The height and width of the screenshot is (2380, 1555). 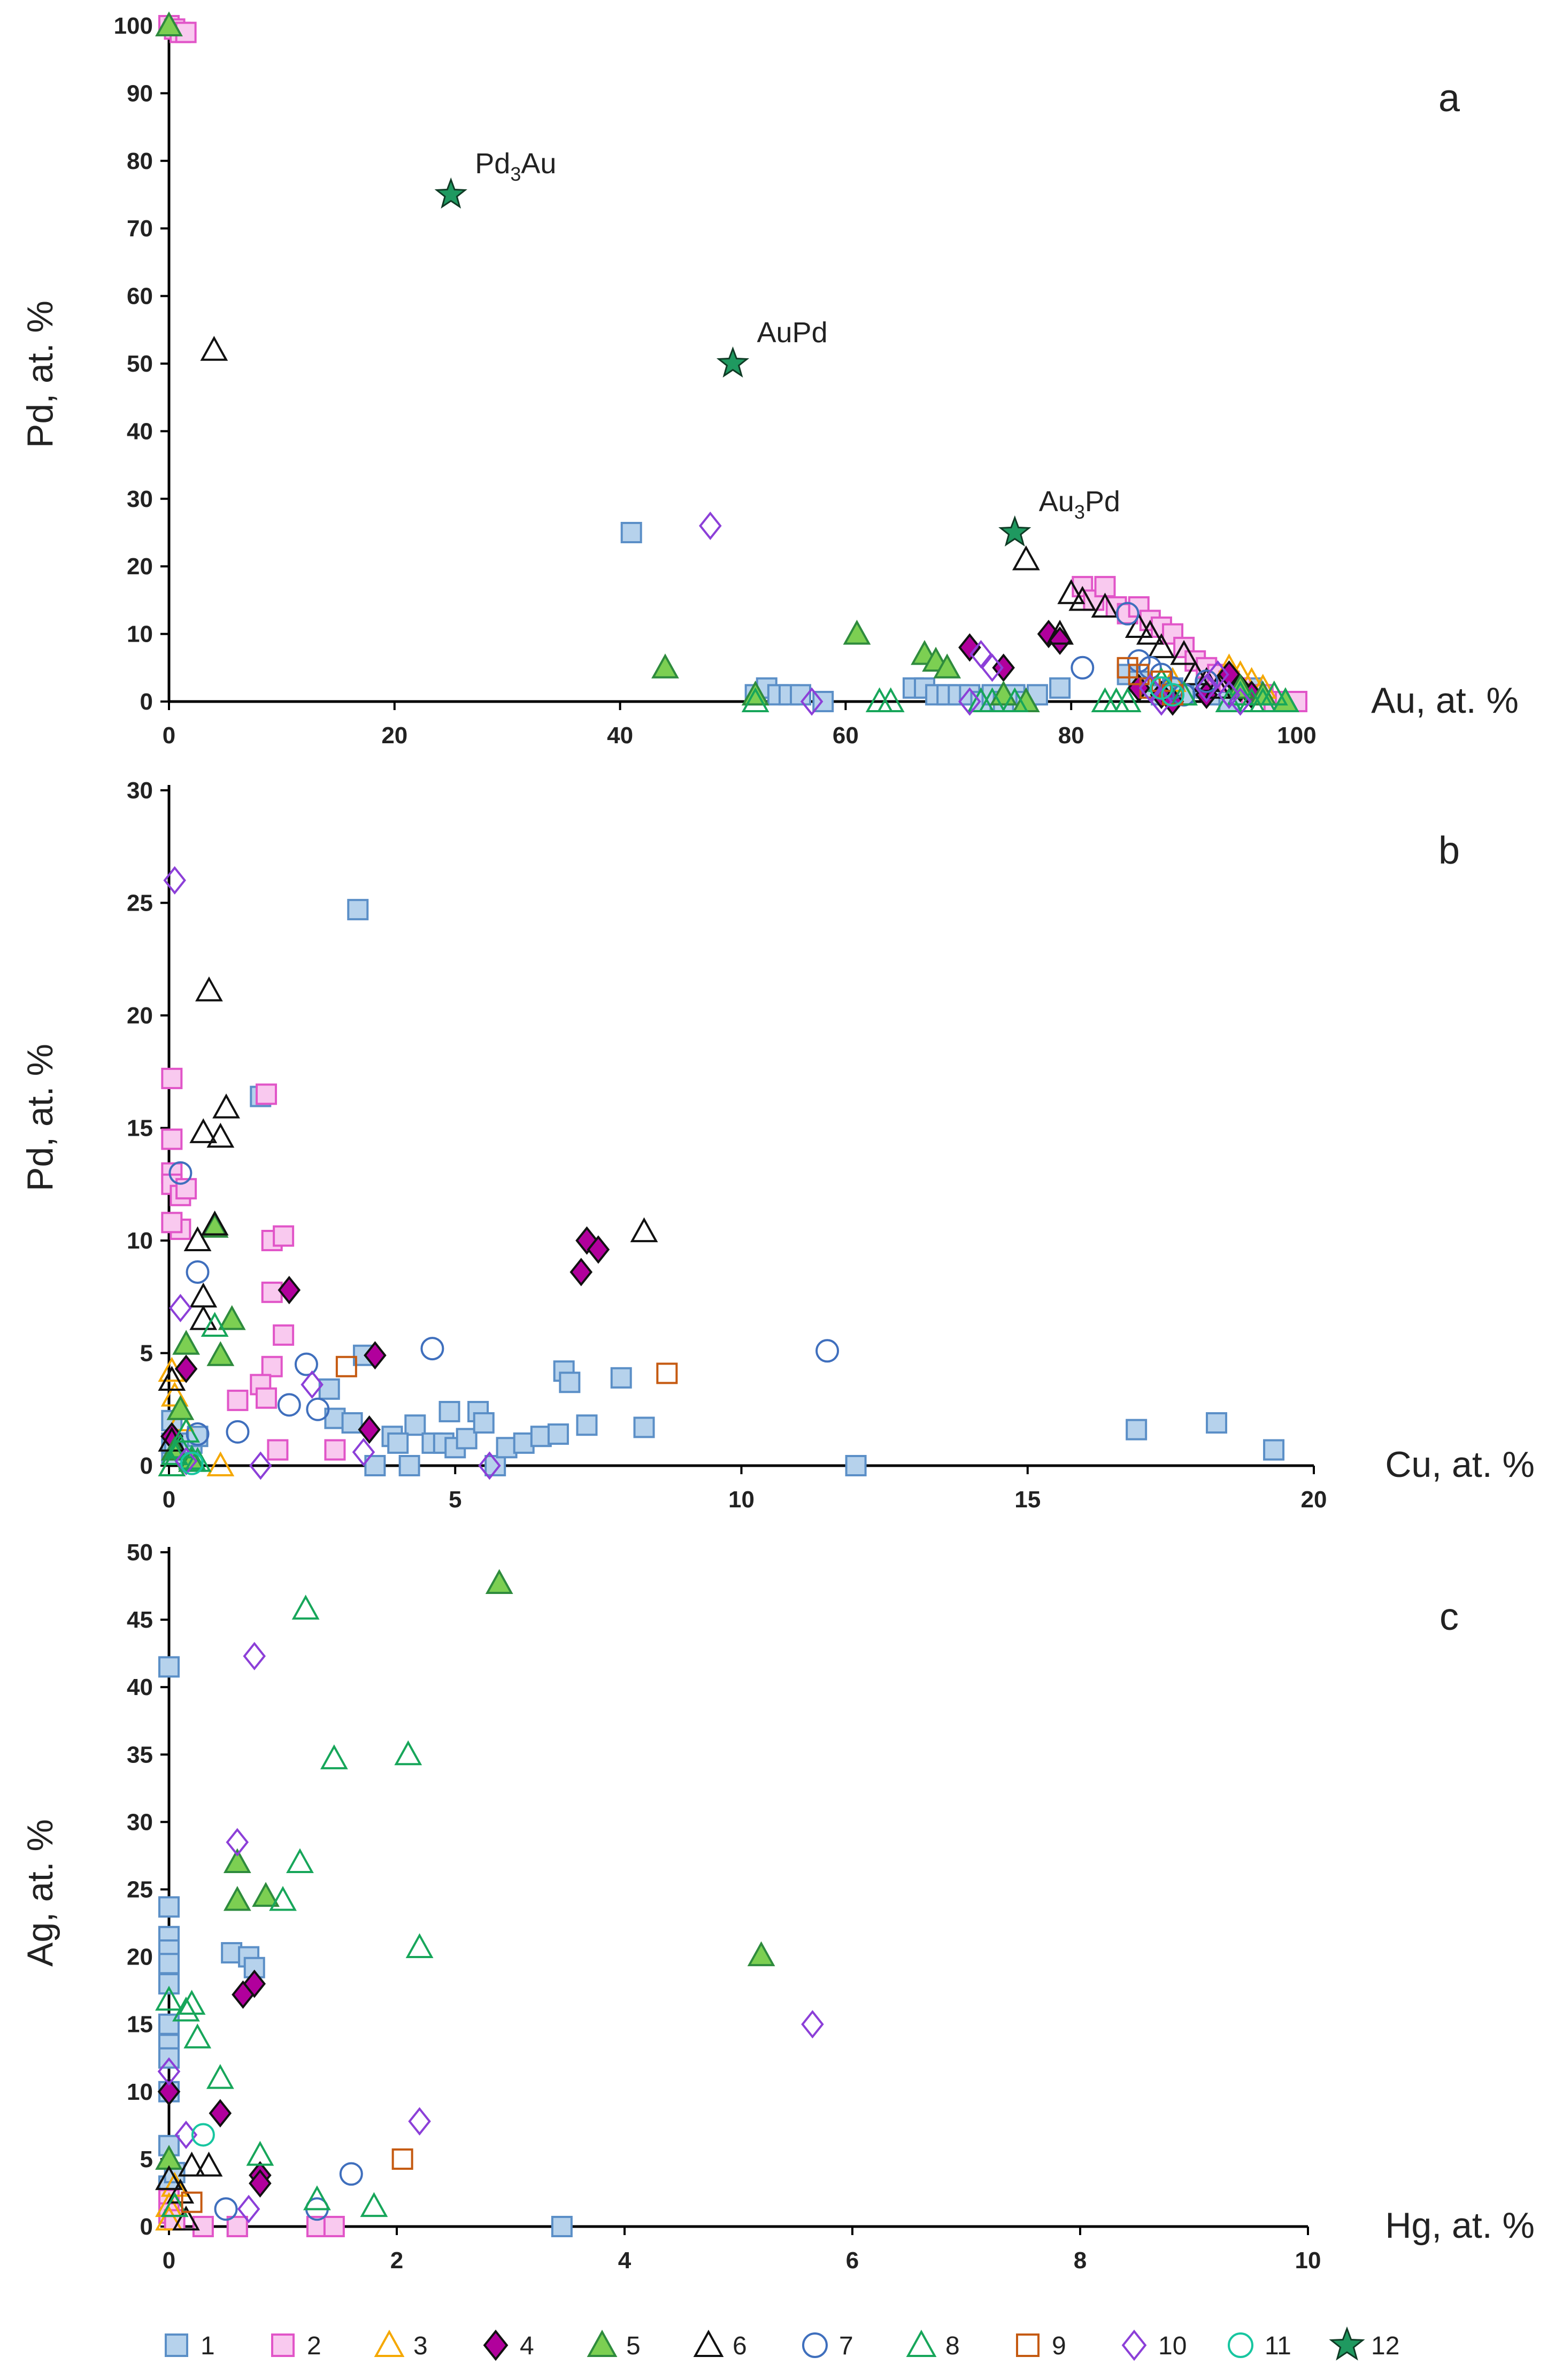 What do you see at coordinates (1071, 735) in the screenshot?
I see `x-tick-label: 80` at bounding box center [1071, 735].